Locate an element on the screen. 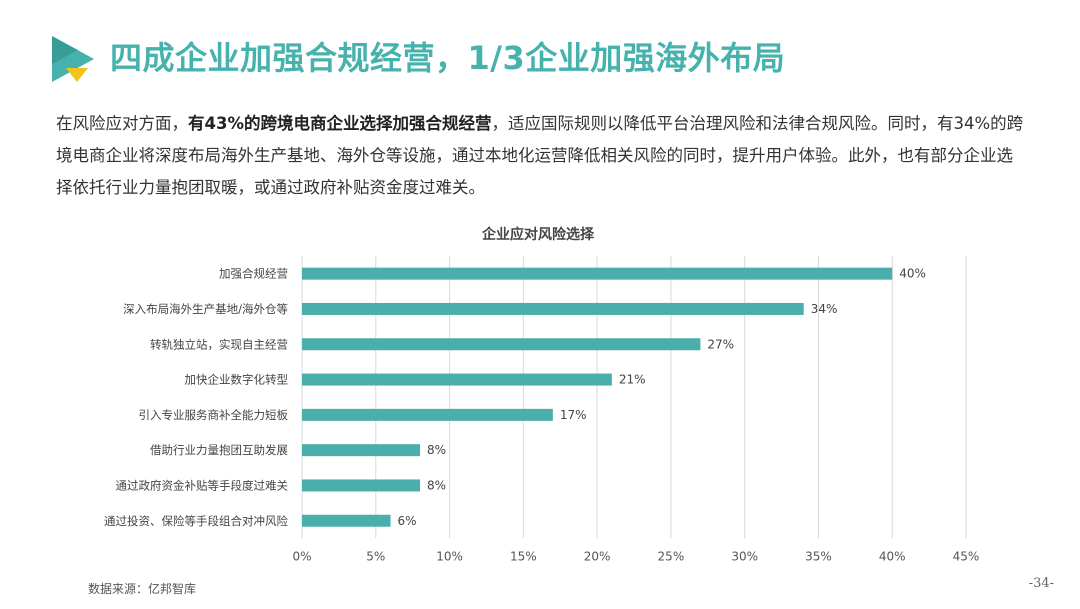  x-tick-label: 35% is located at coordinates (818, 556).